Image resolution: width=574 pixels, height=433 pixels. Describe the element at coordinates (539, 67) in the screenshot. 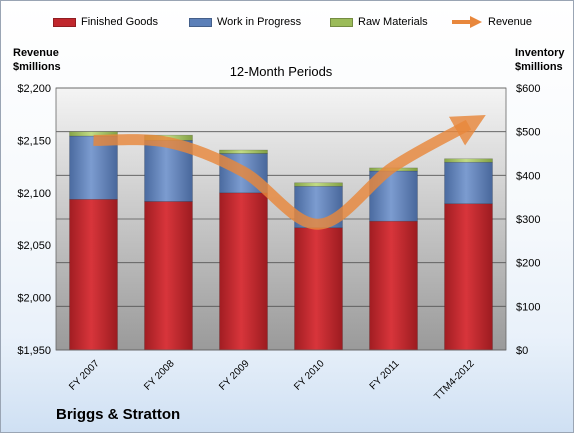

I see `right-axis-title-line2: $millions` at that location.